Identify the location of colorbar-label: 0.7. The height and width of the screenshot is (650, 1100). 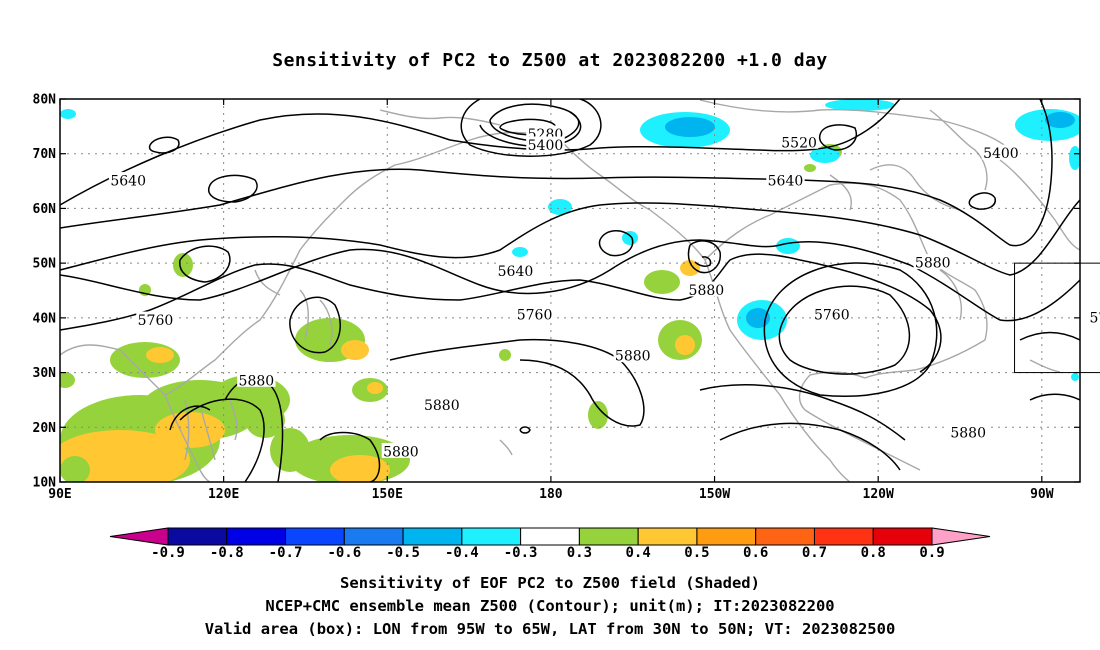
(814, 552).